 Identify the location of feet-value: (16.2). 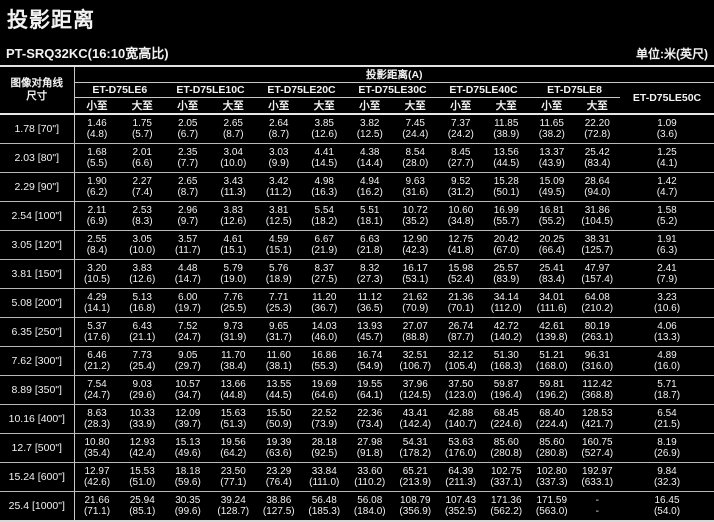
(369, 192).